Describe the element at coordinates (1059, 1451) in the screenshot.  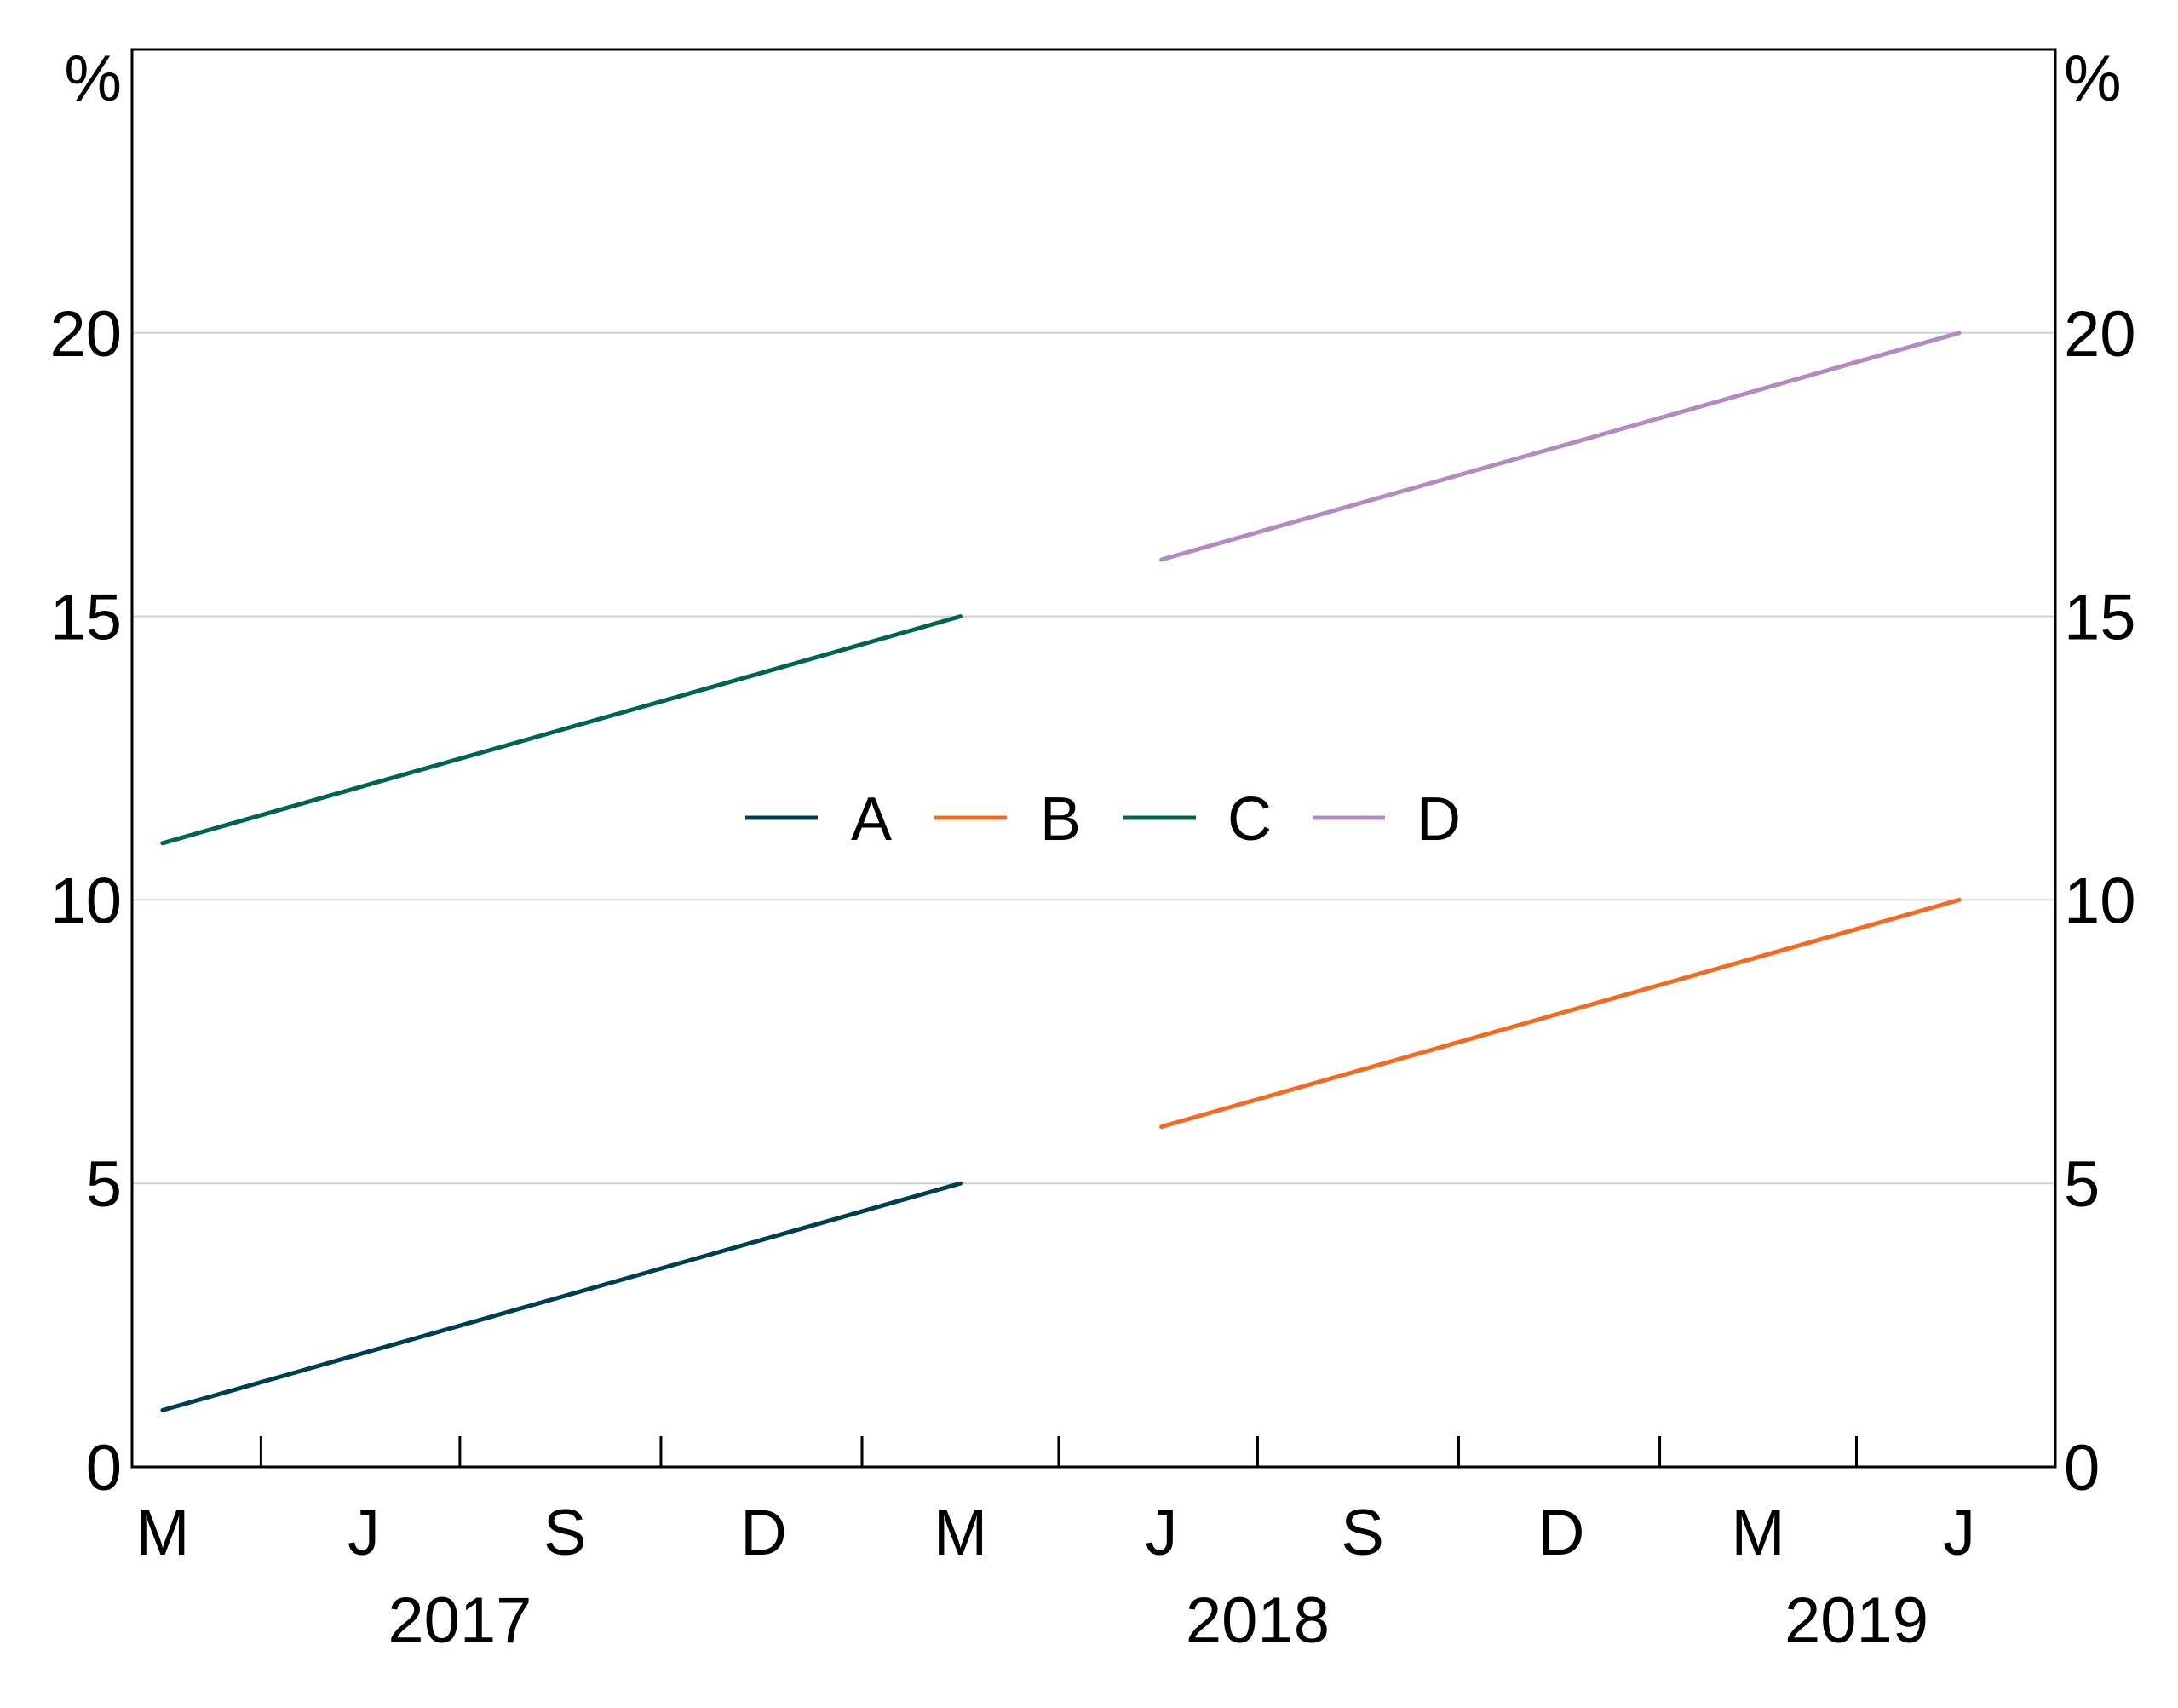
I see `x-axis-ticks` at that location.